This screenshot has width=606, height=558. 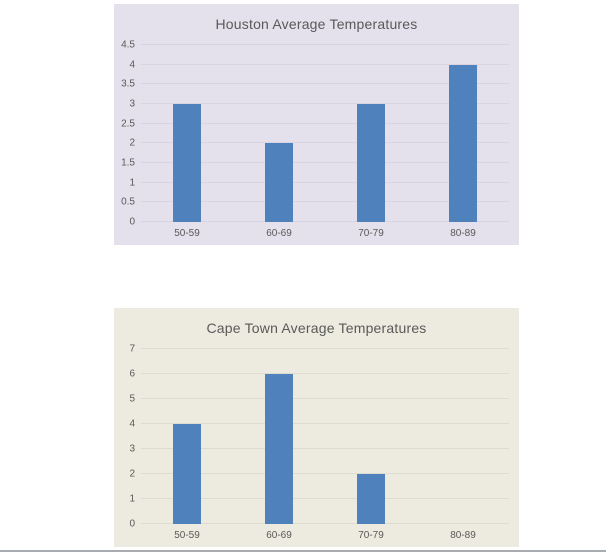 What do you see at coordinates (128, 202) in the screenshot?
I see `y-tick-label: 0.5` at bounding box center [128, 202].